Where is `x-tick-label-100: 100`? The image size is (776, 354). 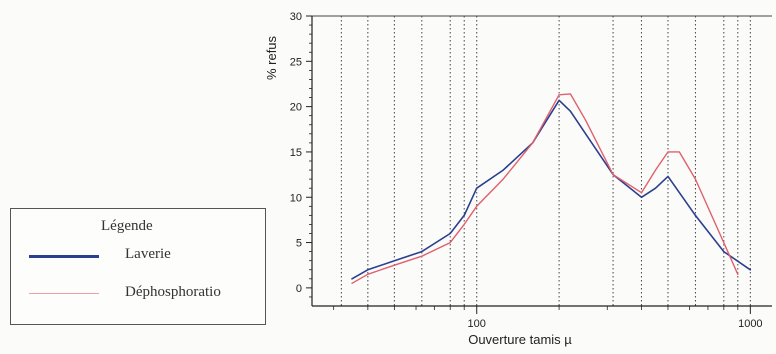 x-tick-label-100: 100 is located at coordinates (477, 324).